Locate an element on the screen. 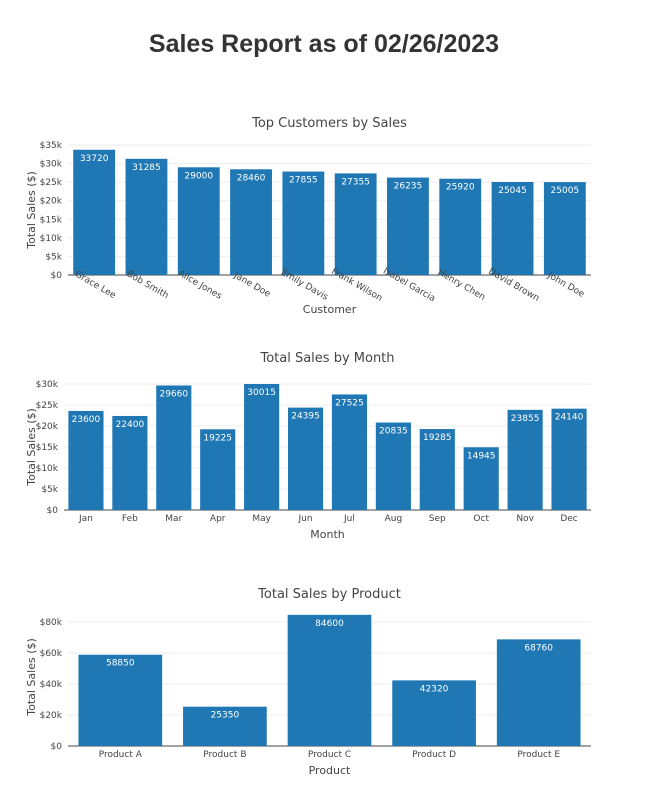 The image size is (648, 804). chart-title: Total Sales by Month is located at coordinates (326, 358).